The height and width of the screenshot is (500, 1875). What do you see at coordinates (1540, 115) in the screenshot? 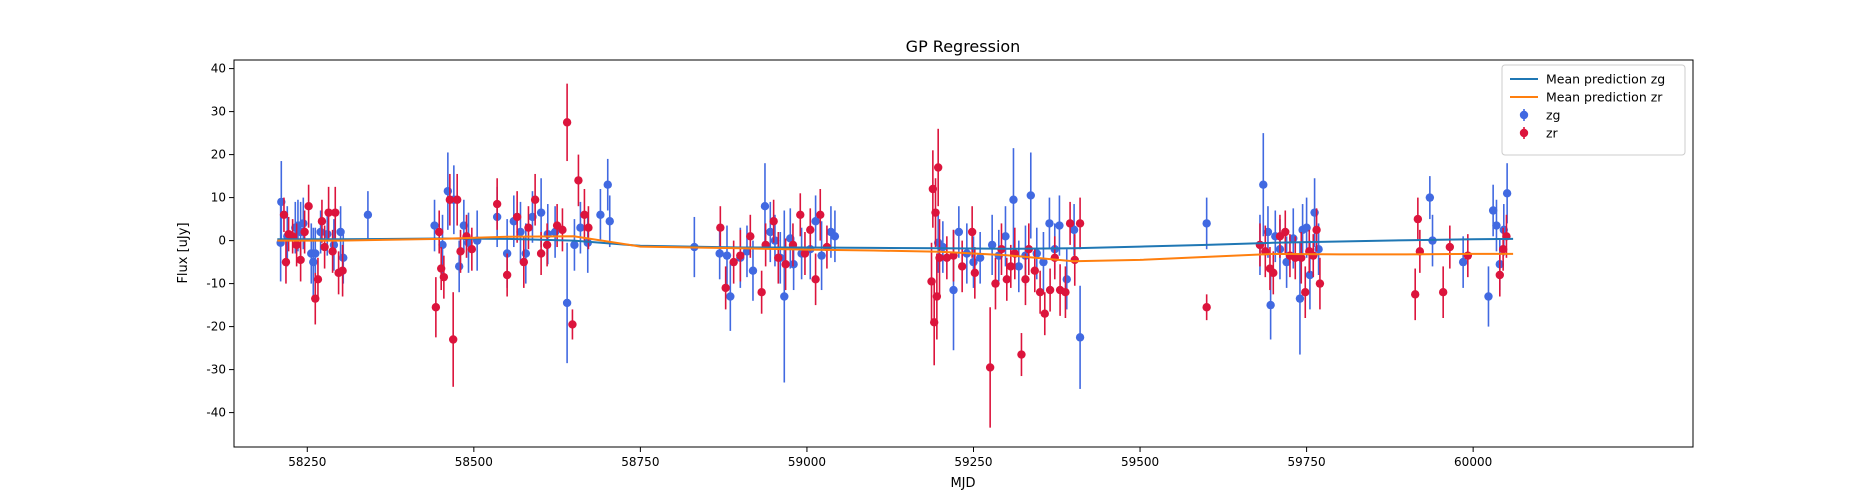
I see `legend-item: zg` at bounding box center [1540, 115].